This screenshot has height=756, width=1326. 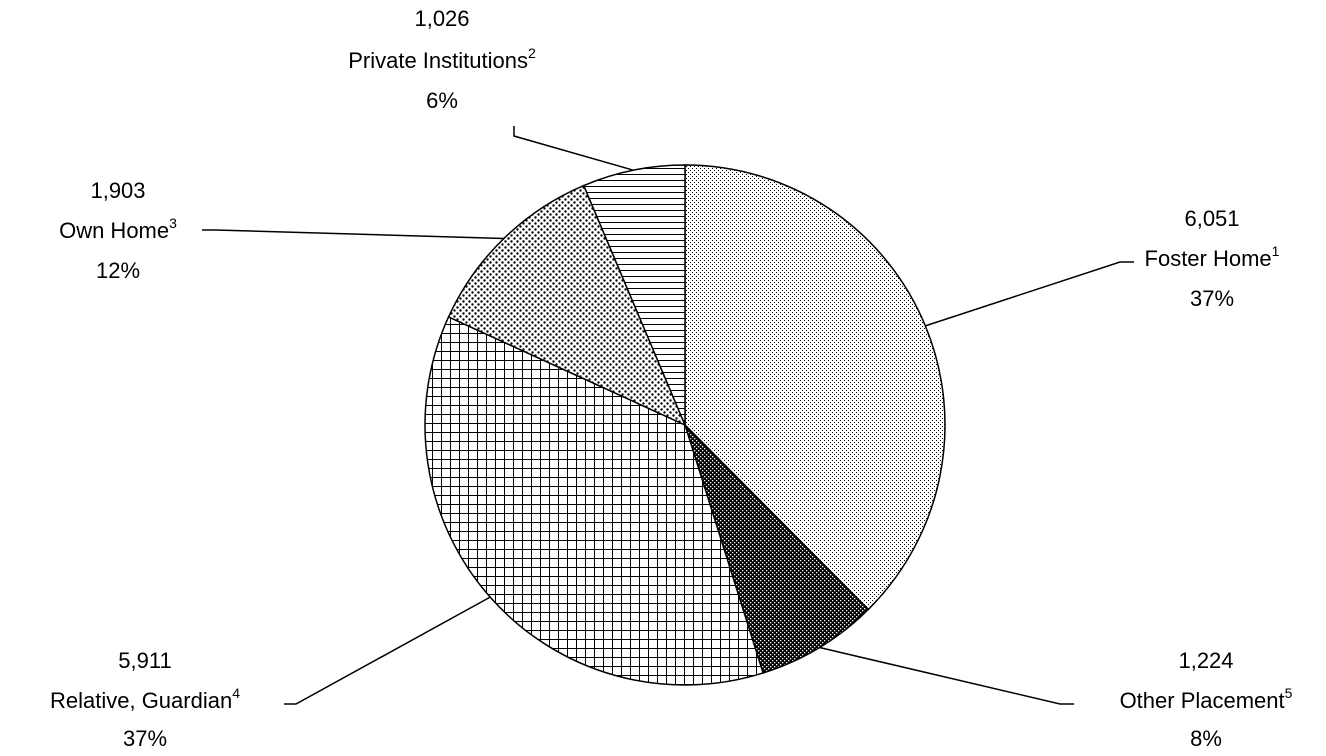 What do you see at coordinates (144, 660) in the screenshot?
I see `value-label-relative: 5,911` at bounding box center [144, 660].